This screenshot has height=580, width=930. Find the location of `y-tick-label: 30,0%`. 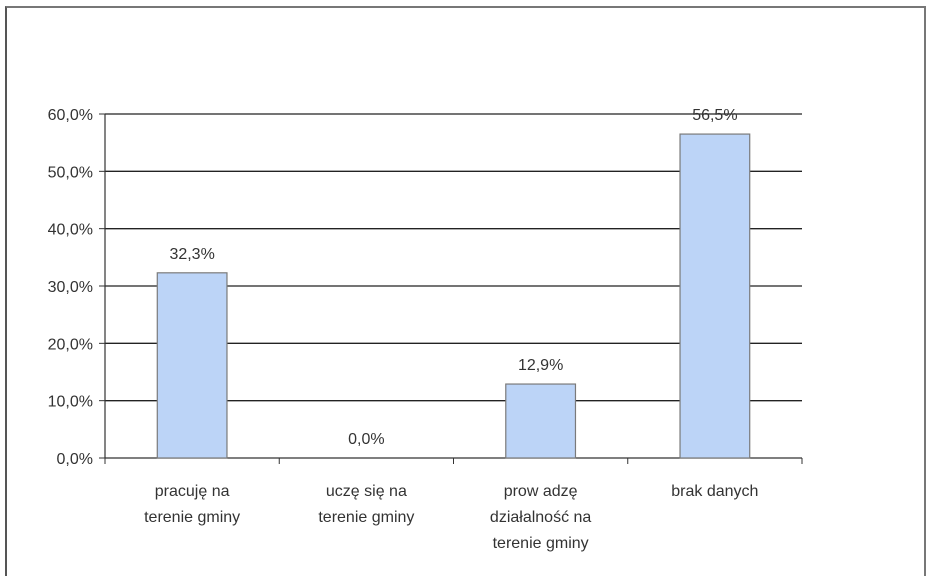

y-tick-label: 30,0% is located at coordinates (70, 287).